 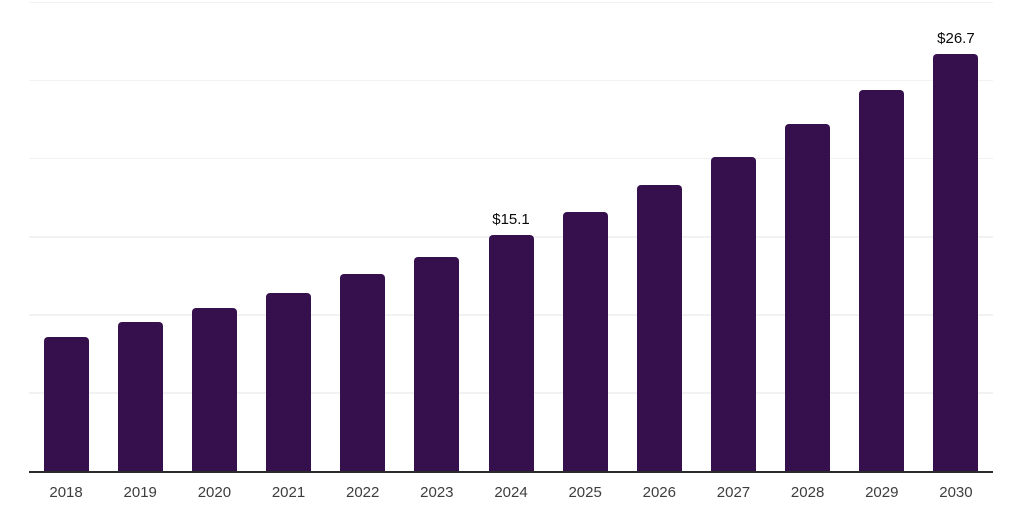 What do you see at coordinates (511, 219) in the screenshot?
I see `bar-value-label-2024: $15.1` at bounding box center [511, 219].